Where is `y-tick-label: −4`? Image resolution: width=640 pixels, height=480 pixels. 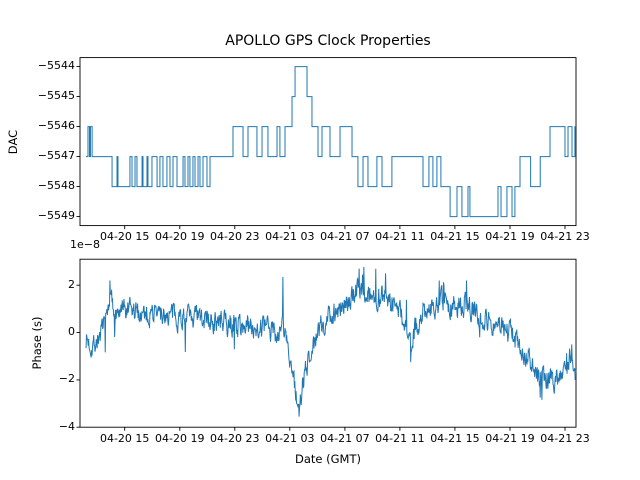 y-tick-label: −4 is located at coordinates (66, 426).